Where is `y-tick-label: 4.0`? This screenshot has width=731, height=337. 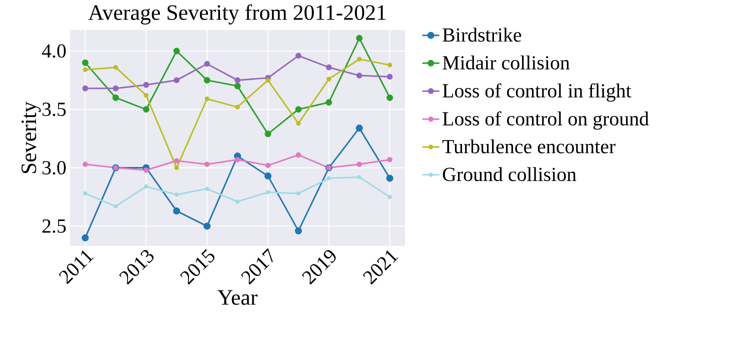
y-tick-label: 4.0 is located at coordinates (54, 51).